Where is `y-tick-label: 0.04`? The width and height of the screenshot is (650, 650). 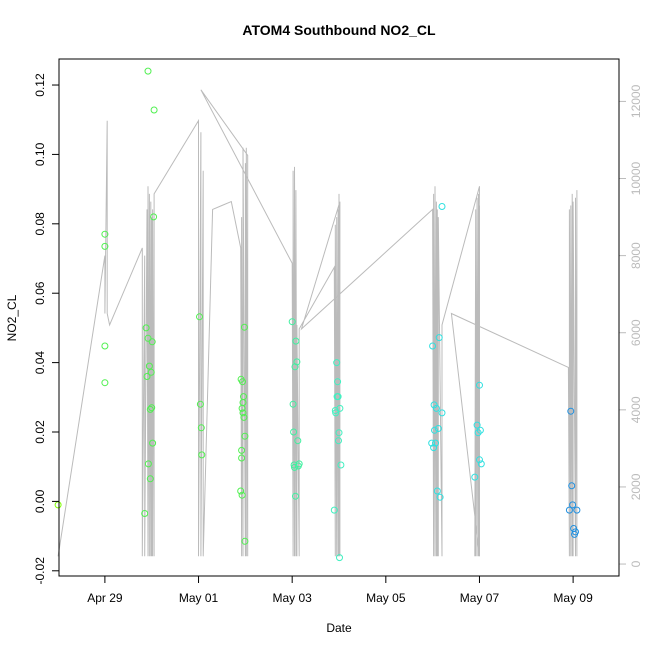
y-tick-label: 0.04 is located at coordinates (40, 363).